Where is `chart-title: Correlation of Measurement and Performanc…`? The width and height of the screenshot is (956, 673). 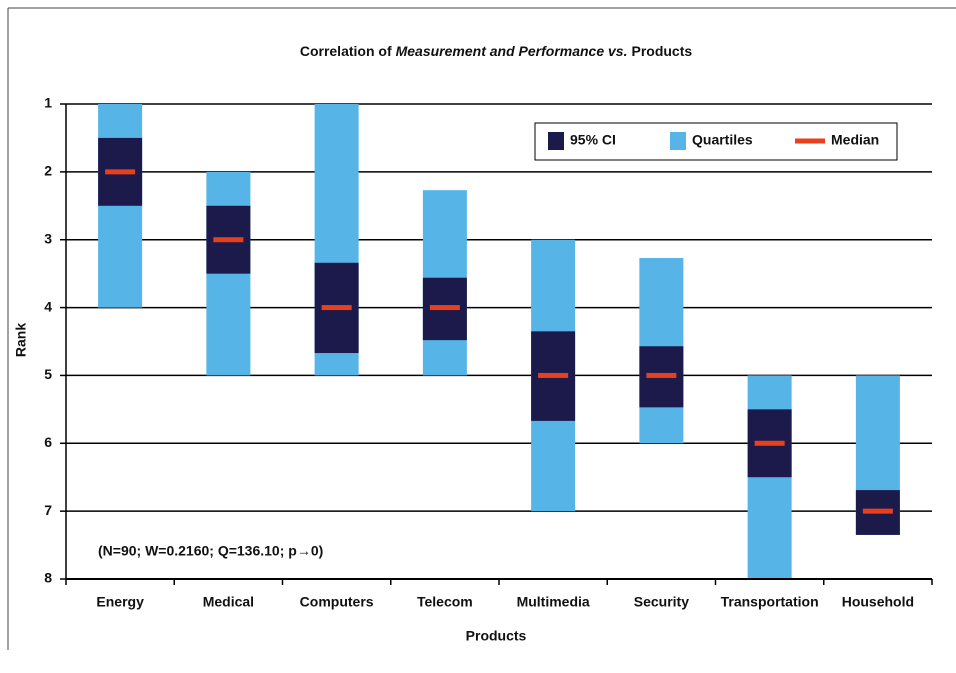
chart-title: Correlation of Measurement and Performanc… is located at coordinates (496, 51).